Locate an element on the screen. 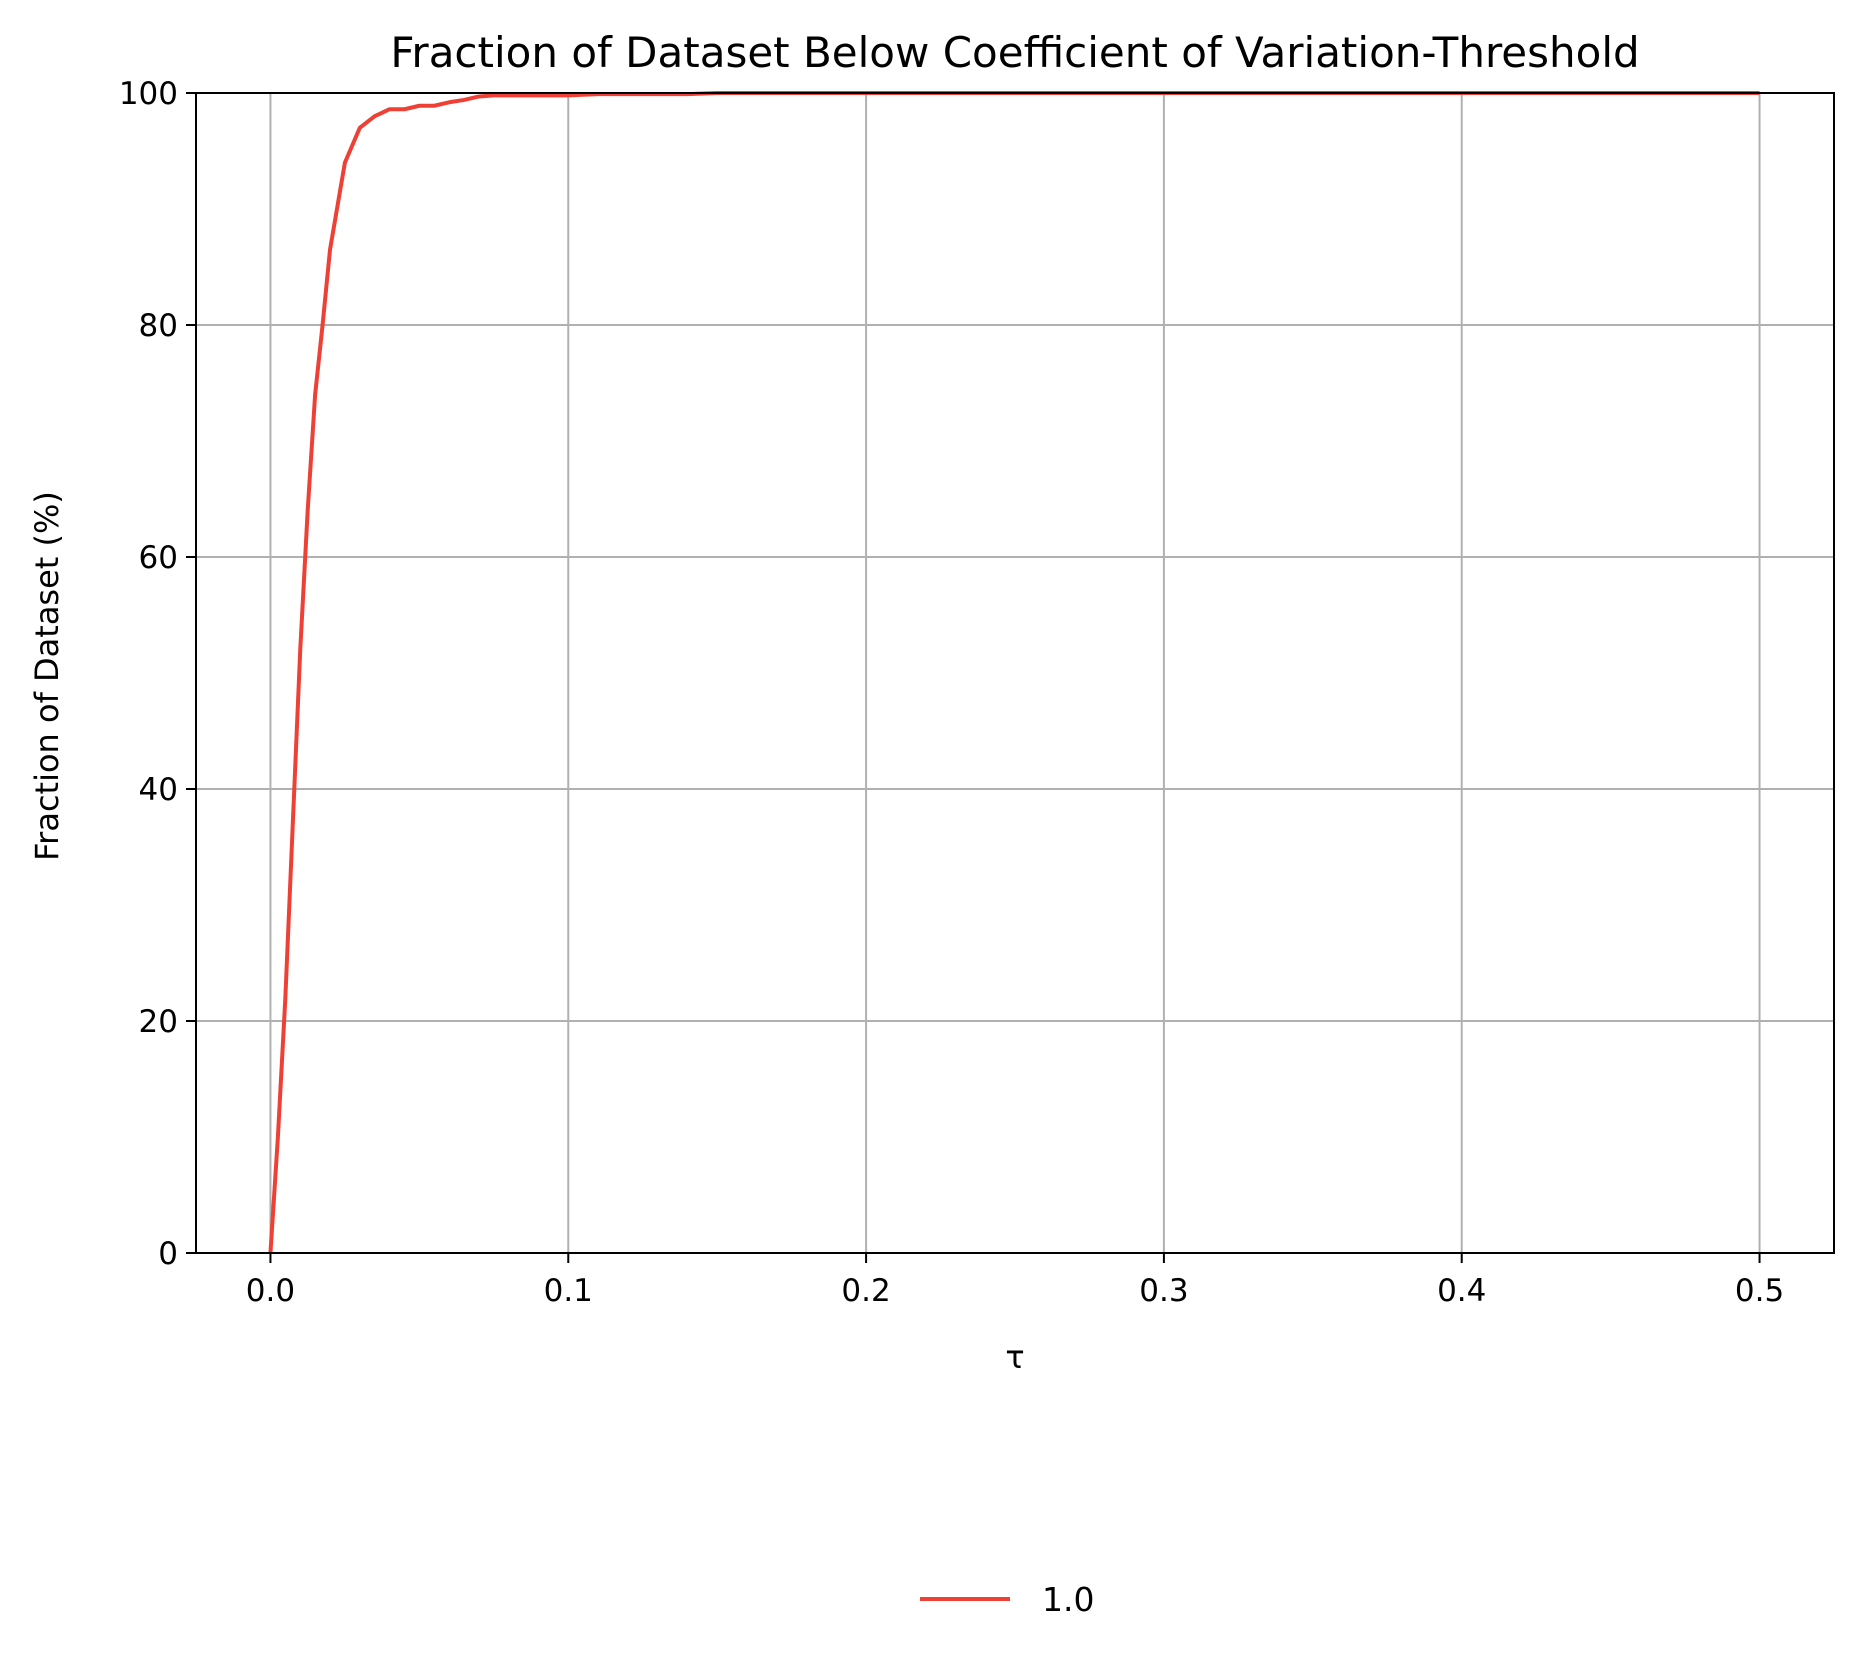 This screenshot has height=1660, width=1856. x-tick-label: 0.3 is located at coordinates (1163, 1291).